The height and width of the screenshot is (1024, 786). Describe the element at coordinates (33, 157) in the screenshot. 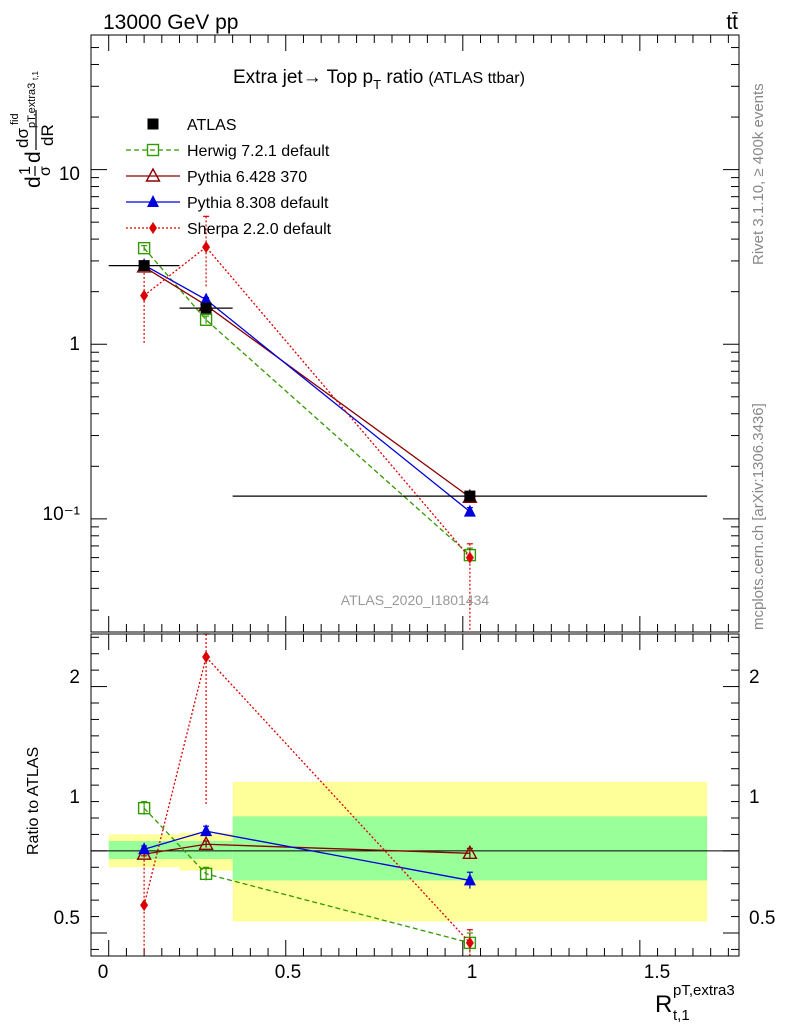

I see `ylabel-d2: d` at that location.